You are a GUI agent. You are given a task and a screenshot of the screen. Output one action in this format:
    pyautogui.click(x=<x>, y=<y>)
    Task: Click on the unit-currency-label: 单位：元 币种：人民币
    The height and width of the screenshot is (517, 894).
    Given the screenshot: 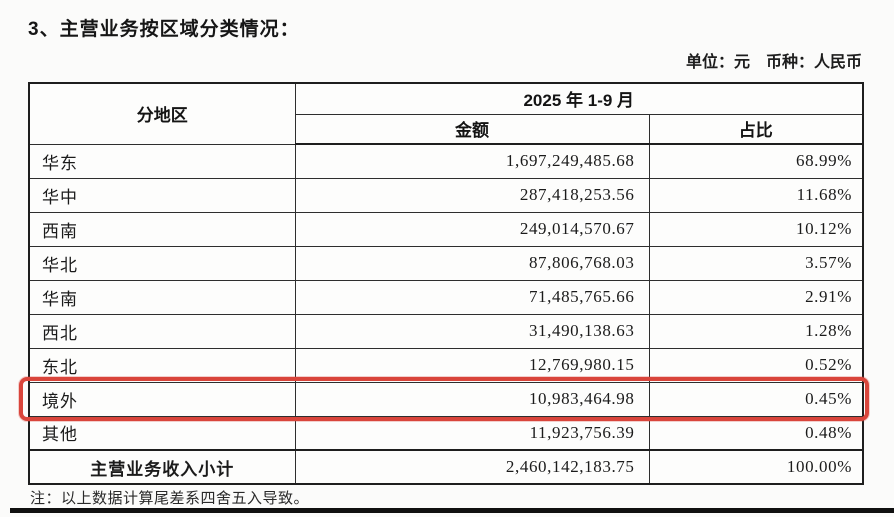 What is the action you would take?
    pyautogui.click(x=773, y=62)
    